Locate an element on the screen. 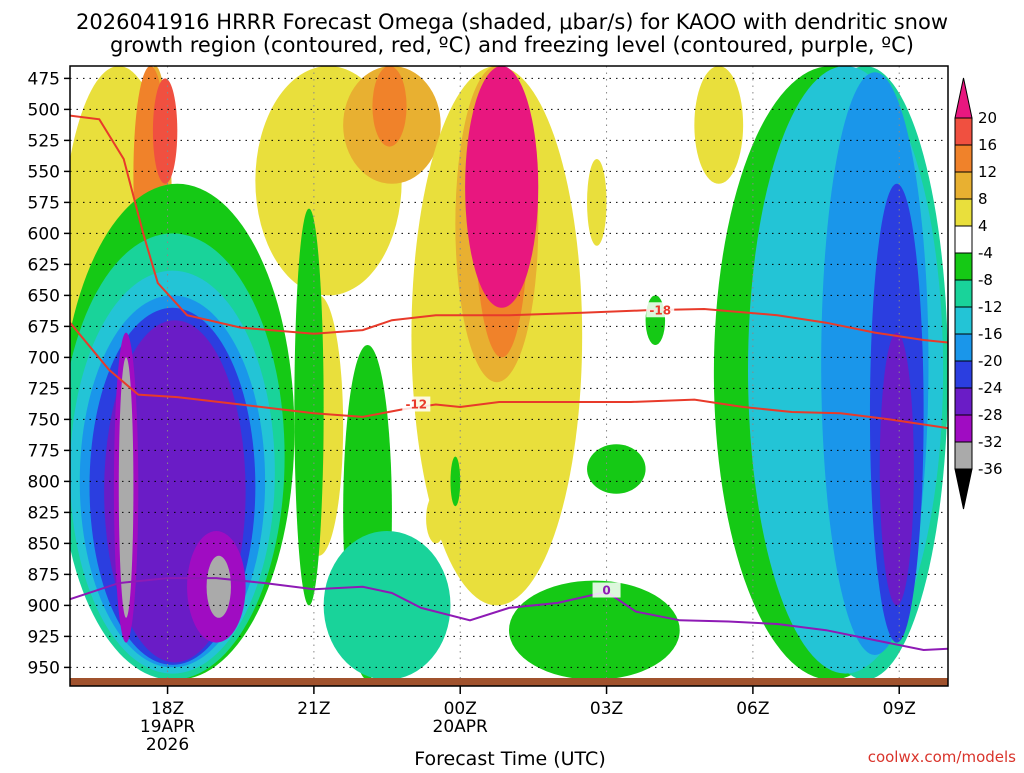  colorbar-label-2: 12 is located at coordinates (987, 172).